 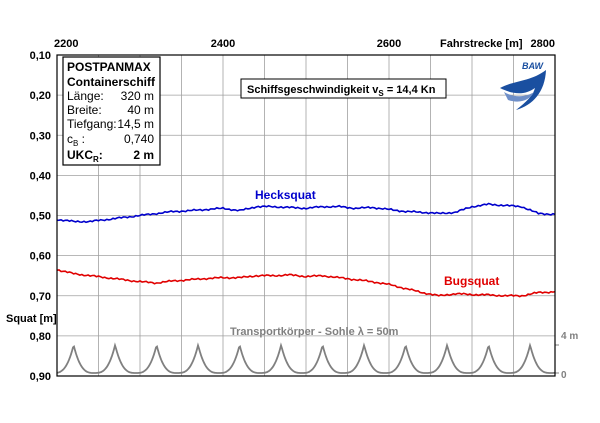 What do you see at coordinates (519, 97) in the screenshot?
I see `logo-swoosh-lower` at bounding box center [519, 97].